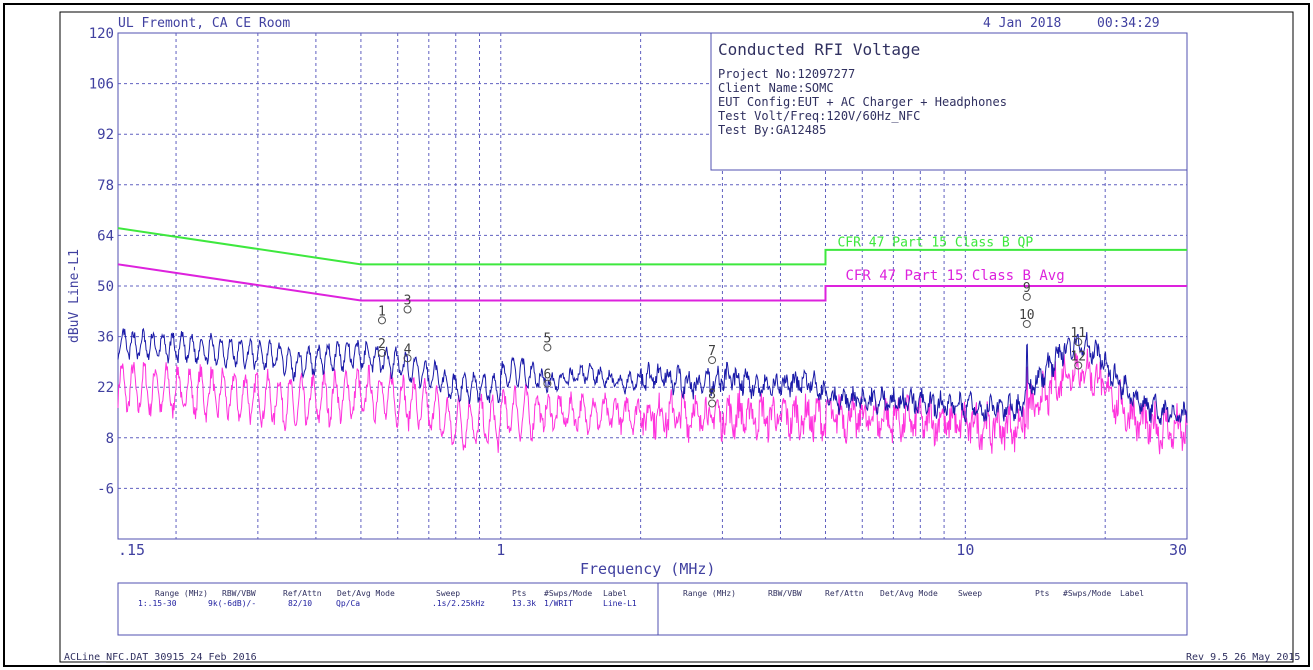  What do you see at coordinates (458, 603) in the screenshot?
I see `settings-value: .1s/2.25kHz` at bounding box center [458, 603].